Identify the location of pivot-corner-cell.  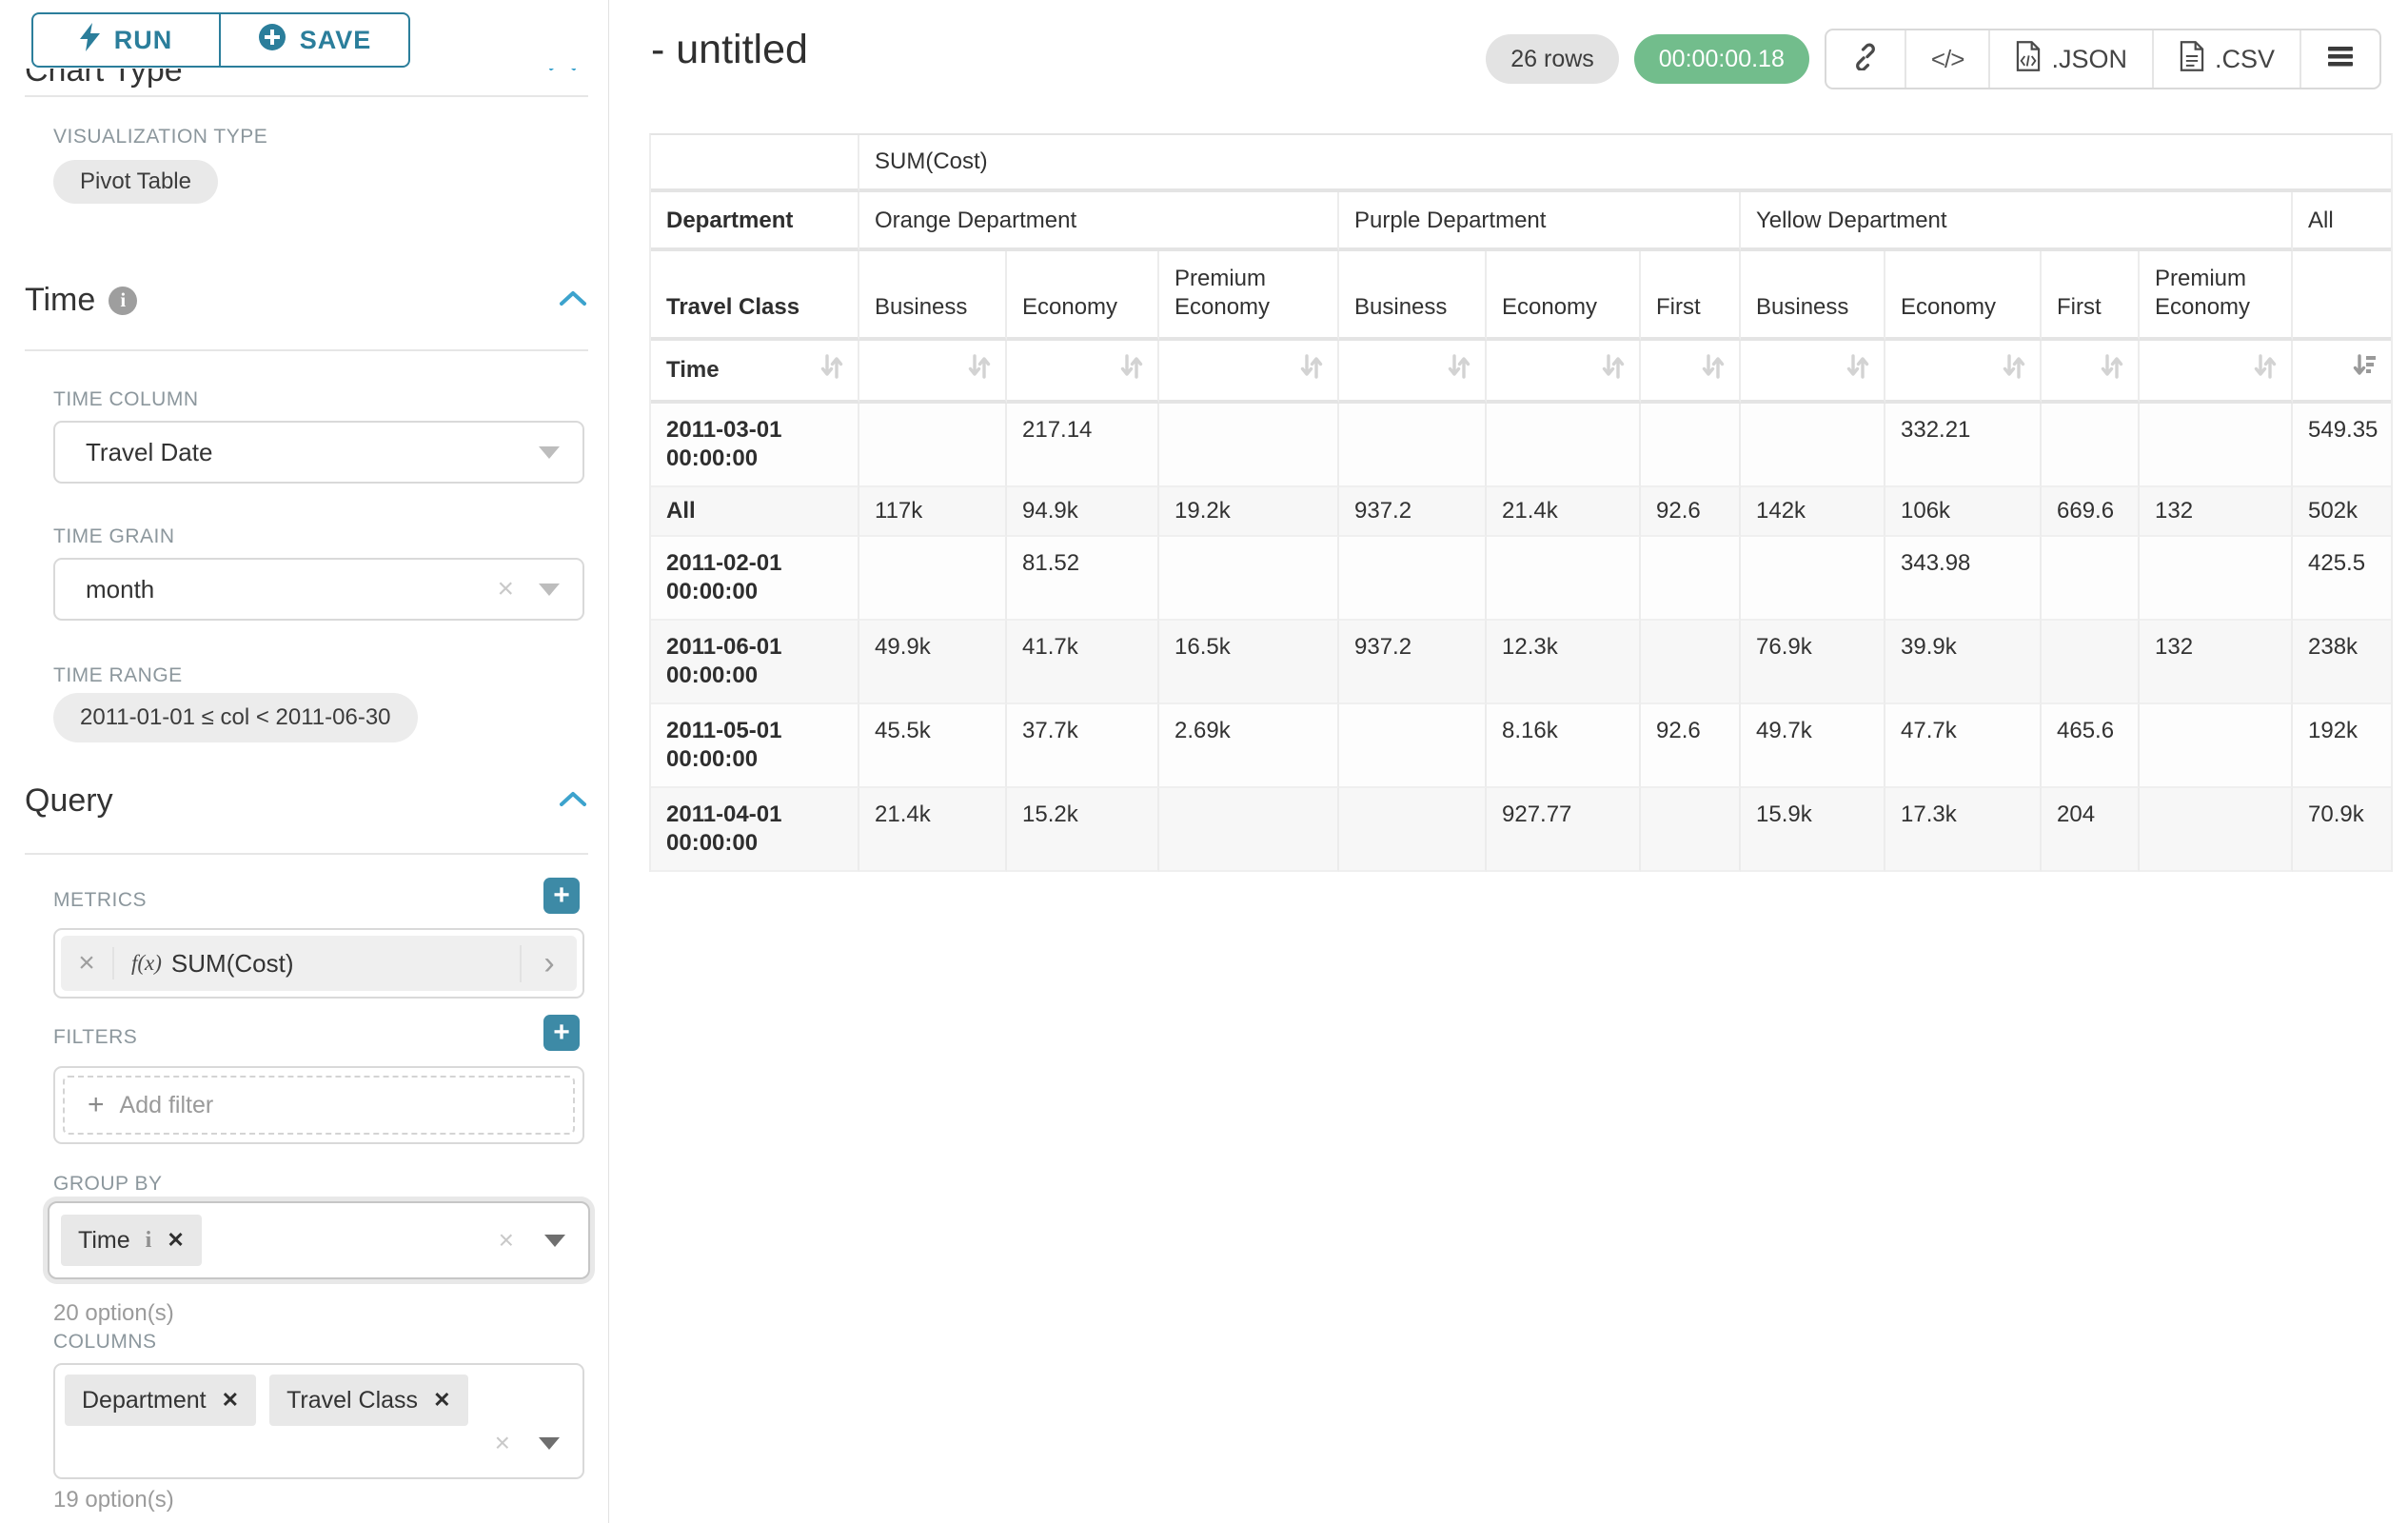
(755, 164).